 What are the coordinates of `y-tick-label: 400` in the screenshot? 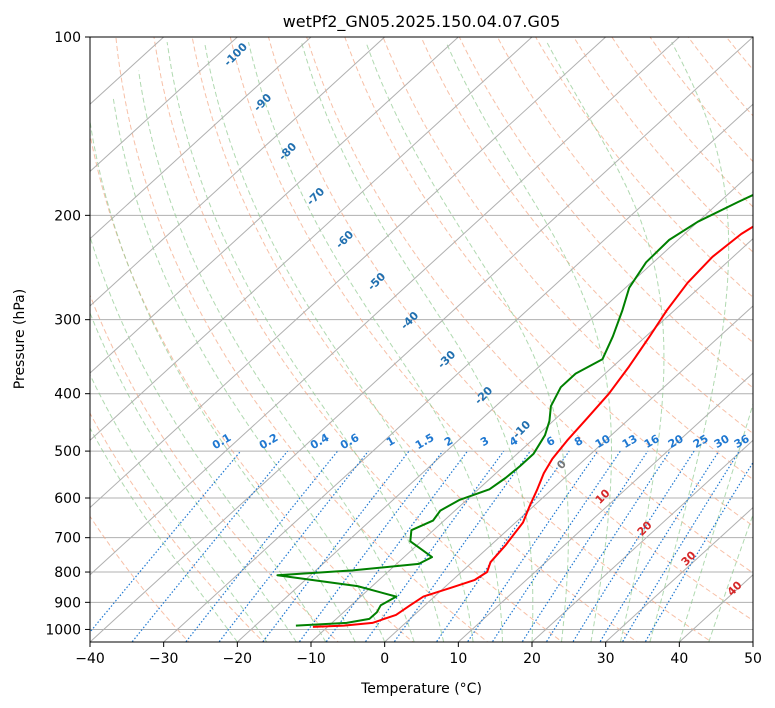 It's located at (67, 395).